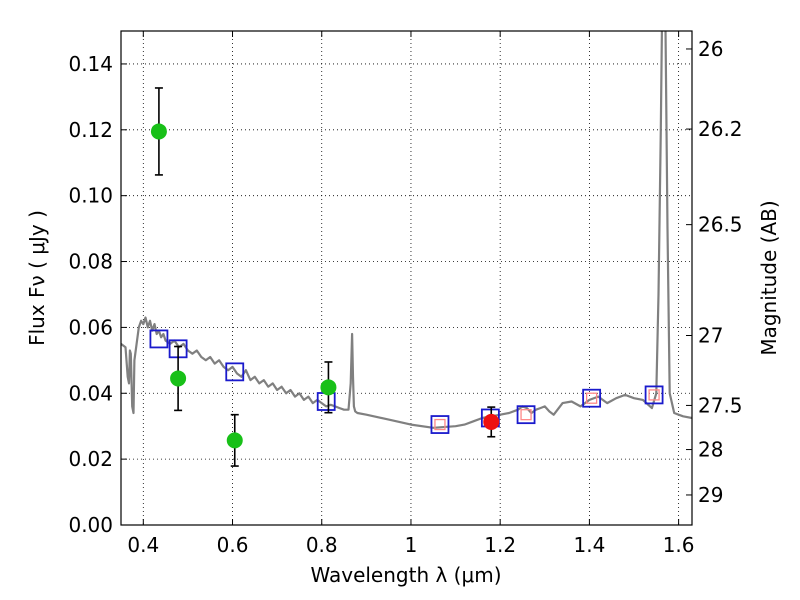  What do you see at coordinates (37, 278) in the screenshot?
I see `y-axis-label: Flux Fν ( μJy )` at bounding box center [37, 278].